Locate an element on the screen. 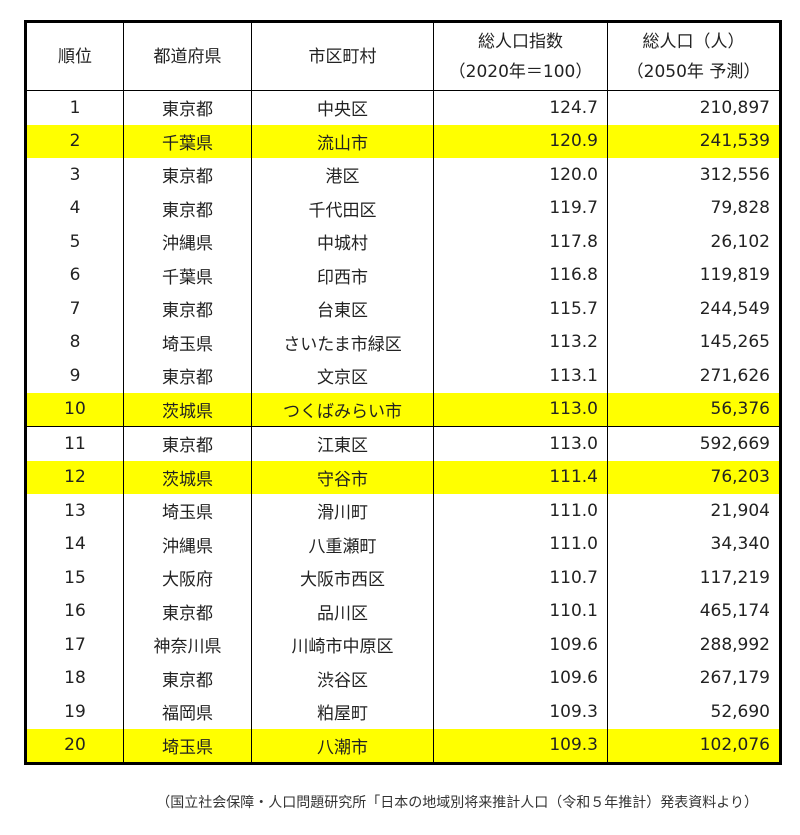 This screenshot has height=835, width=800. municipality-cell: 流山市 is located at coordinates (342, 141).